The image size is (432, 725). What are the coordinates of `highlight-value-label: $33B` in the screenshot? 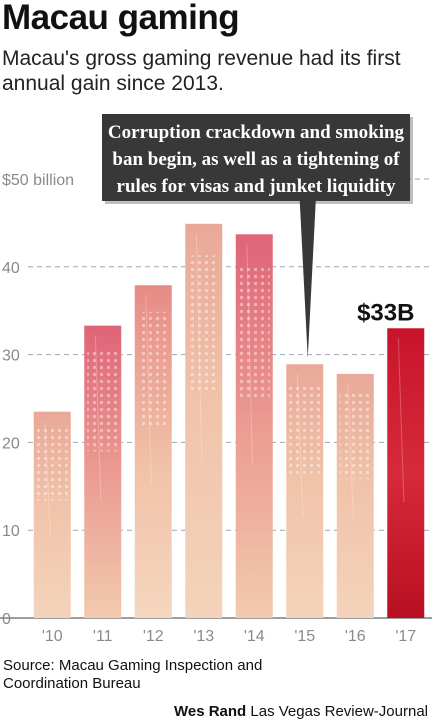 It's located at (385, 312).